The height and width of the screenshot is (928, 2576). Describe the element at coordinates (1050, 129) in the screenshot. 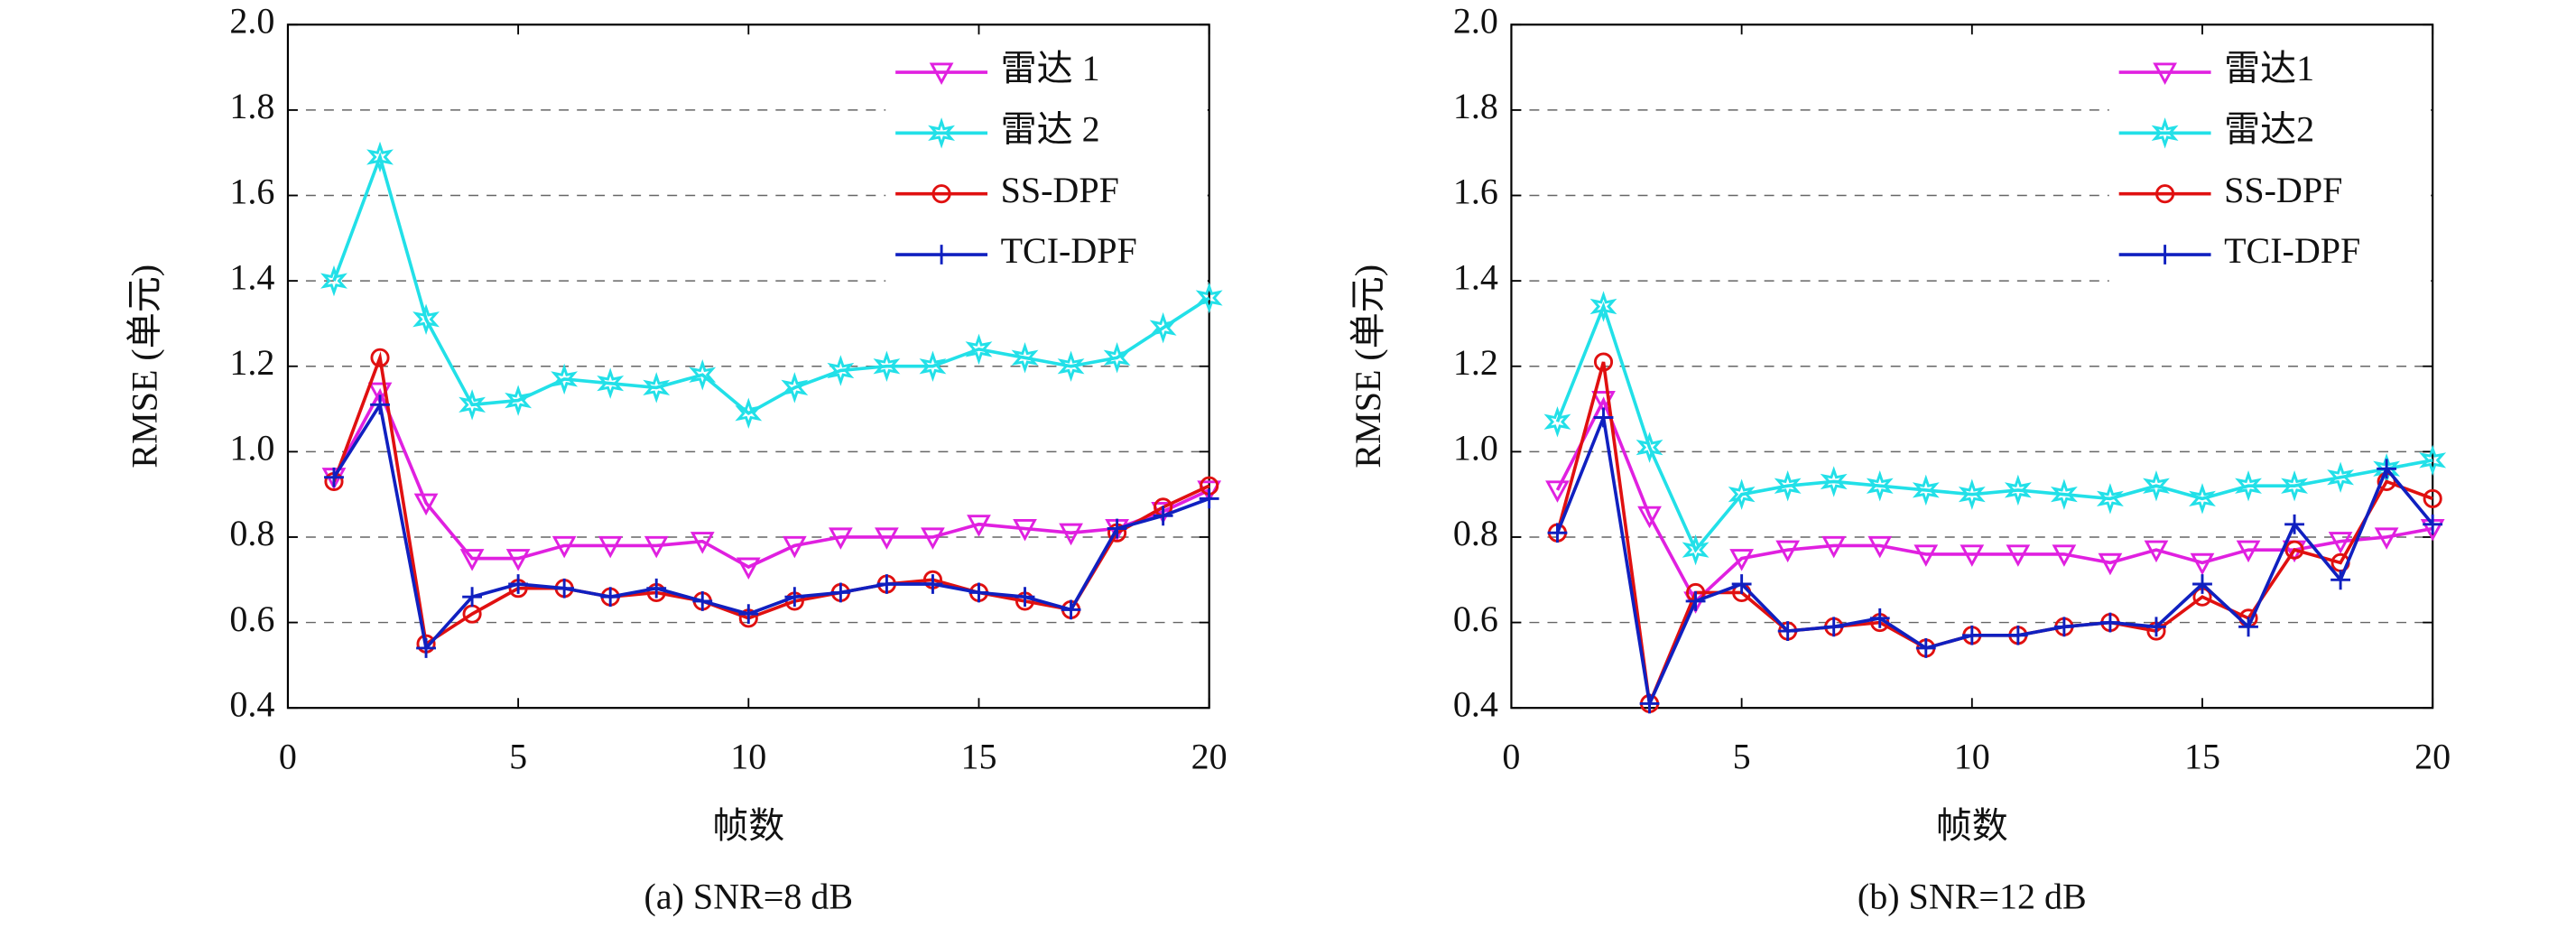

I see `legend-label: 雷达 2` at that location.